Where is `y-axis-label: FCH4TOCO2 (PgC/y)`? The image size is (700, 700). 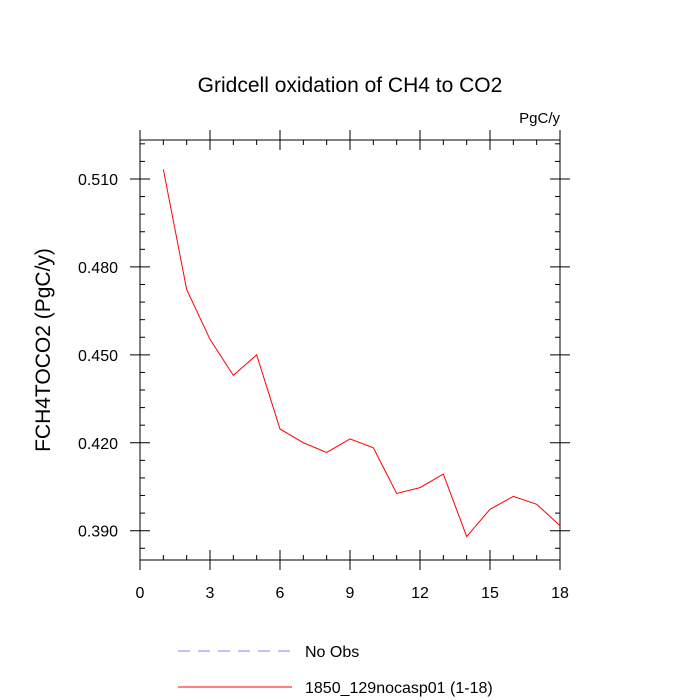
y-axis-label: FCH4TOCO2 (PgC/y) is located at coordinates (43, 350).